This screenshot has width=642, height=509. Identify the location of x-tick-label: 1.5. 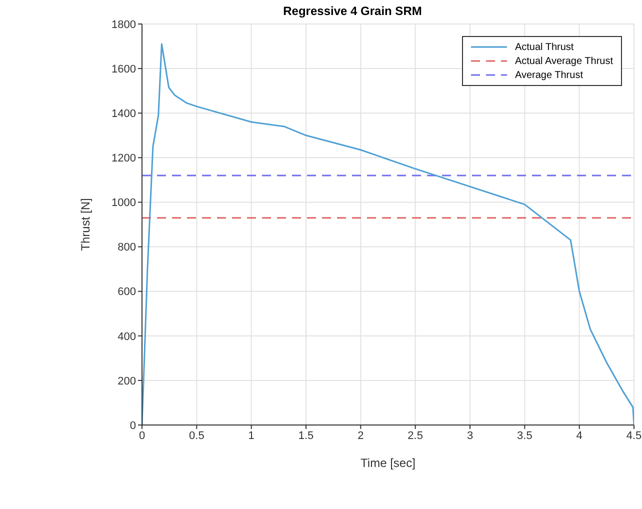
(306, 436).